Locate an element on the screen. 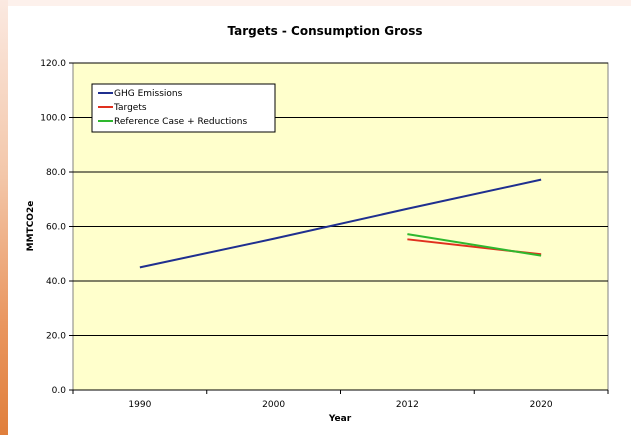  y-tick-label: 60.0 is located at coordinates (56, 228).